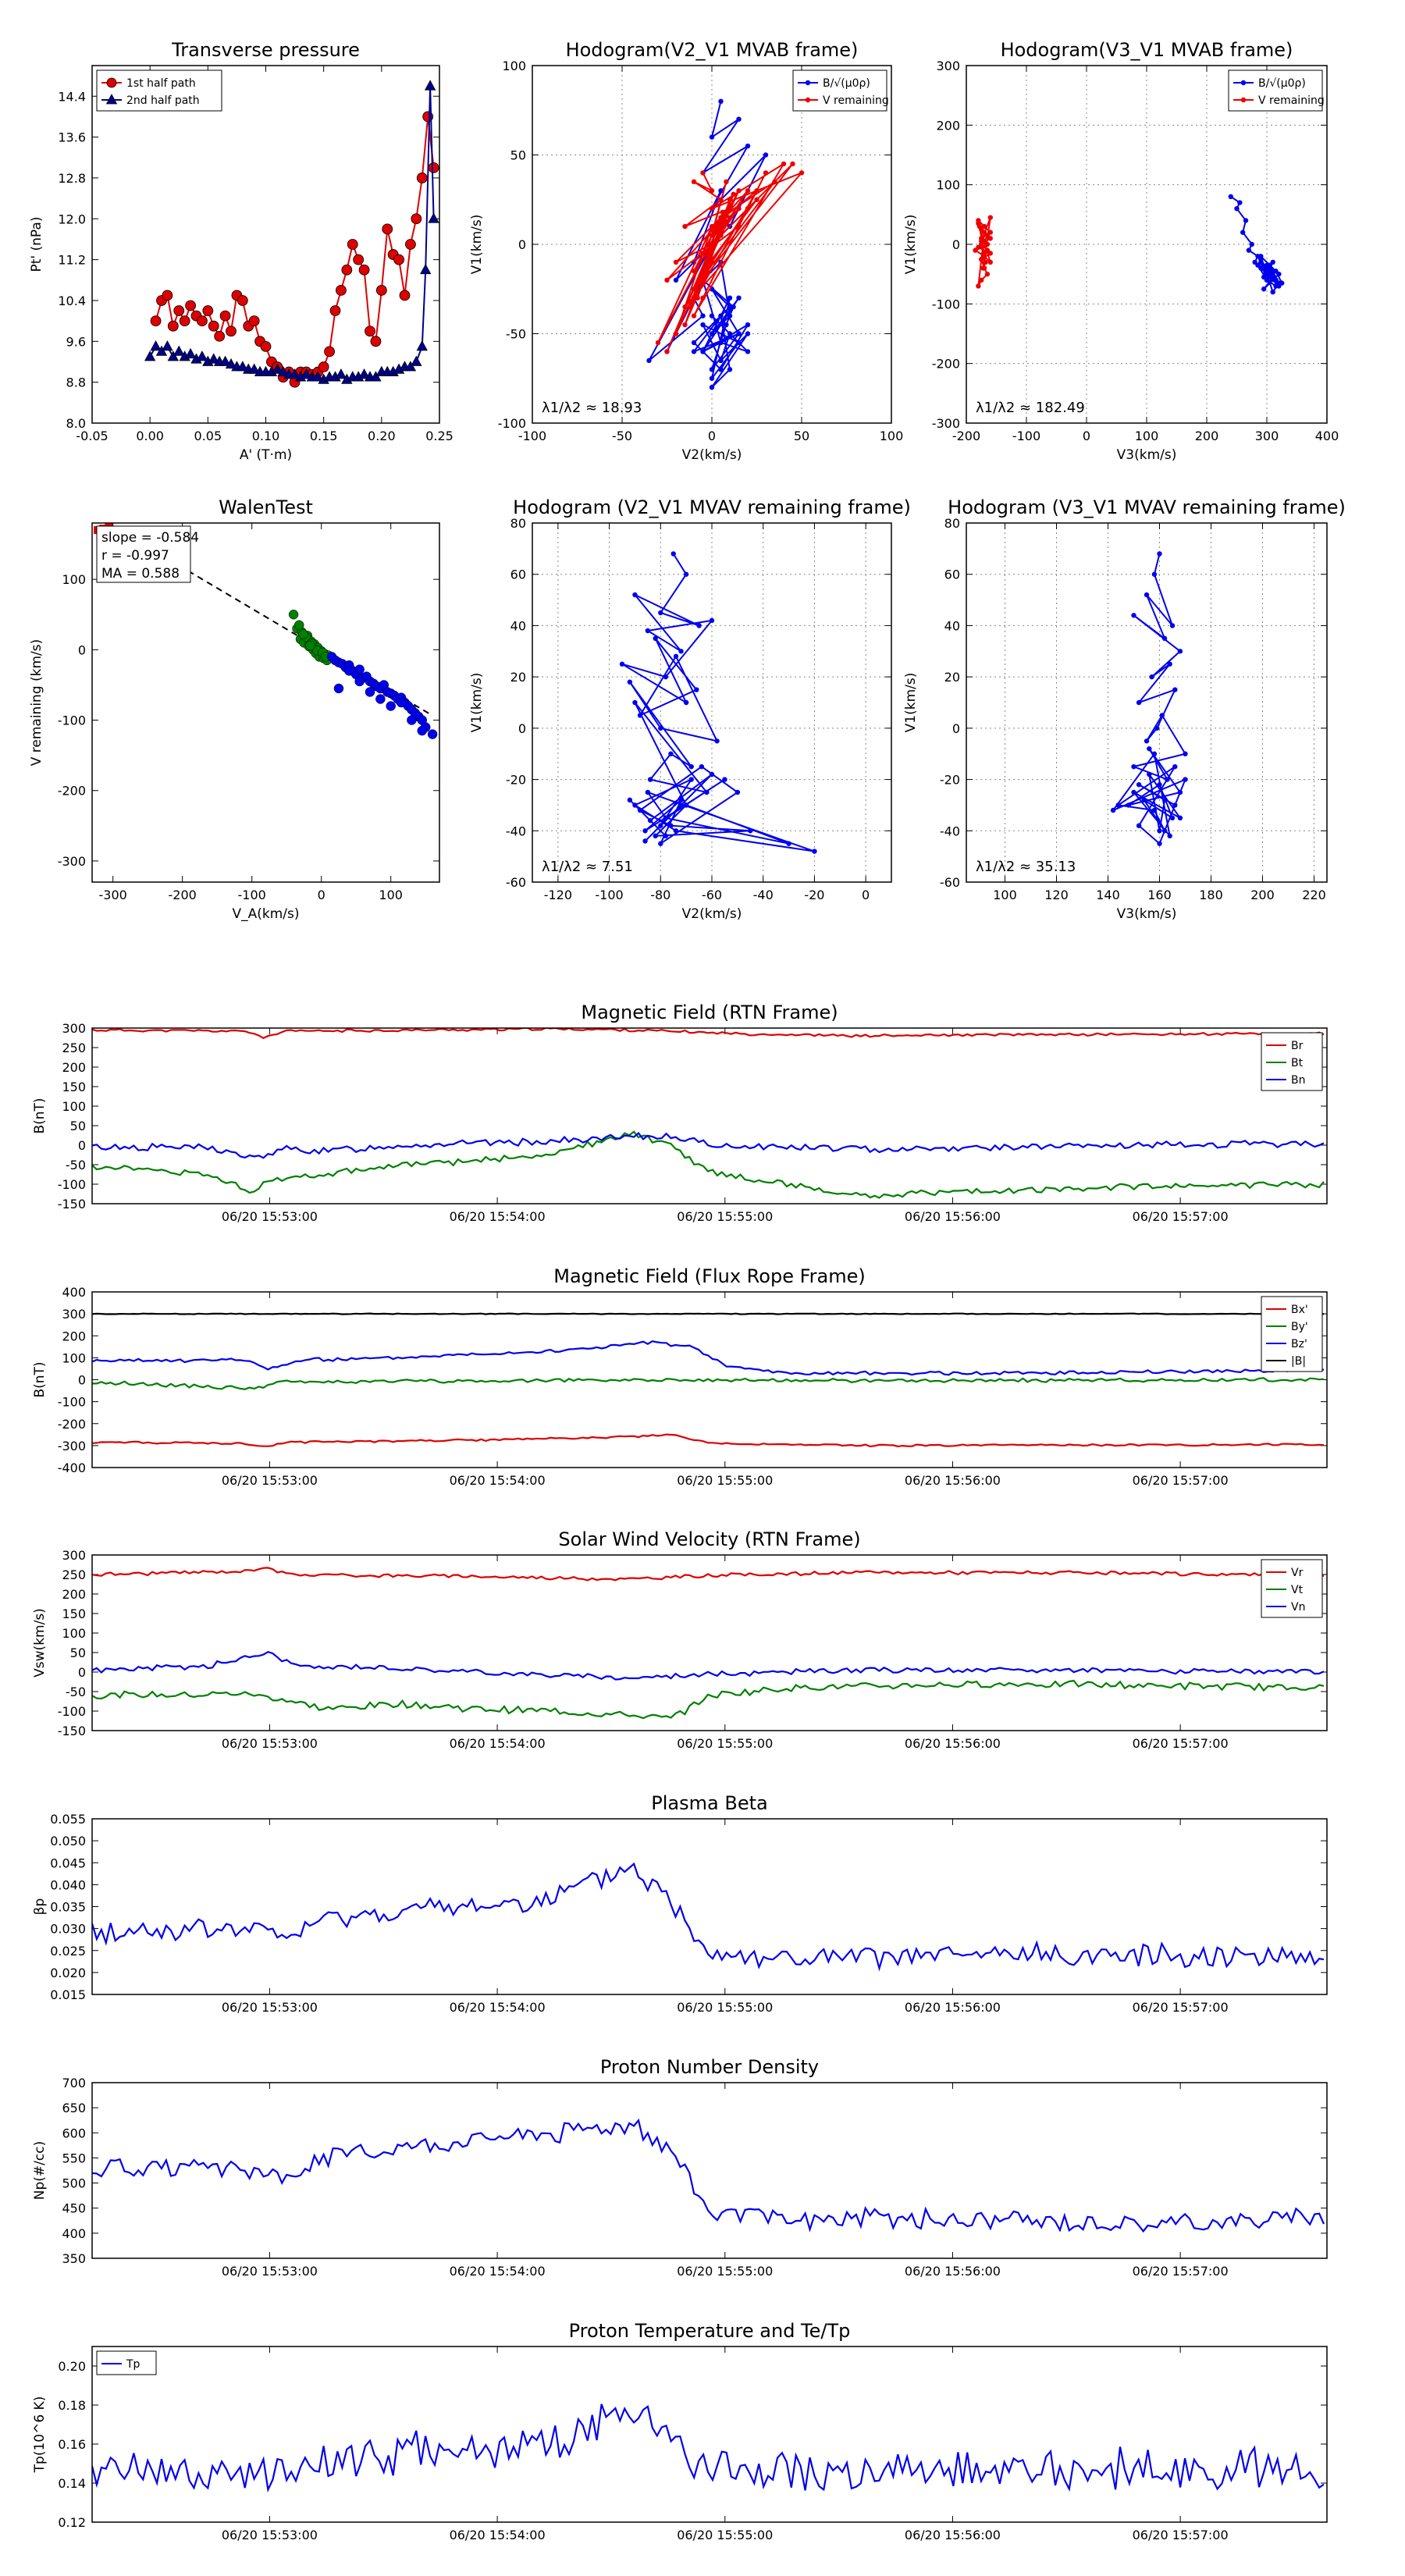 Image resolution: width=1405 pixels, height=2576 pixels. What do you see at coordinates (74, 1314) in the screenshot?
I see `y-tick-label: 300` at bounding box center [74, 1314].